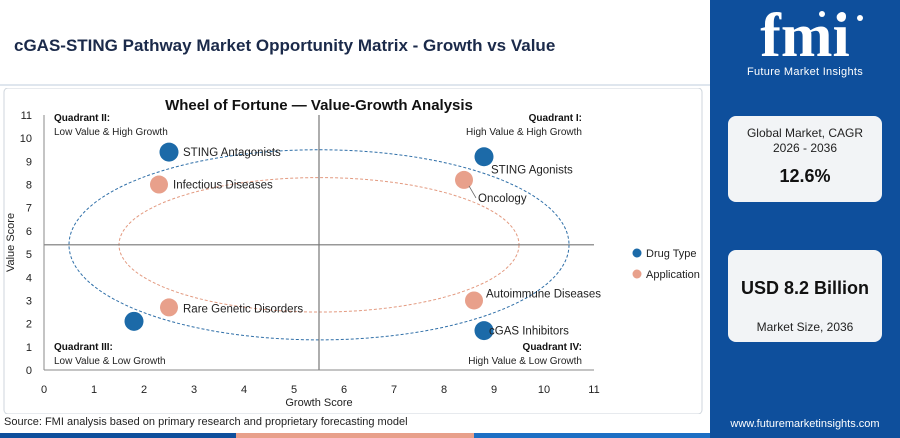  What do you see at coordinates (552, 347) in the screenshot?
I see `quadrant-title: Quadrant IV:` at bounding box center [552, 347].